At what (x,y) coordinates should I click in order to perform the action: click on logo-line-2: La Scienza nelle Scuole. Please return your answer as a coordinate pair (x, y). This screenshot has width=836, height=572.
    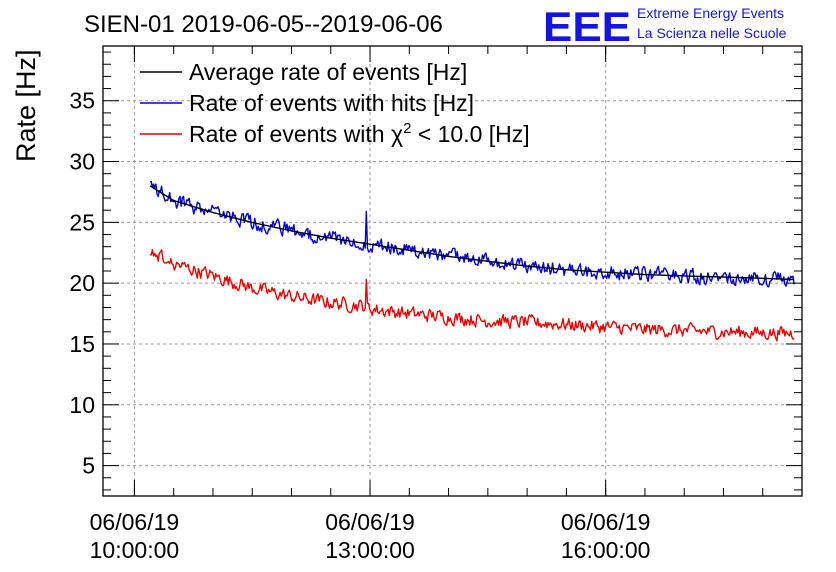
    Looking at the image, I should click on (712, 33).